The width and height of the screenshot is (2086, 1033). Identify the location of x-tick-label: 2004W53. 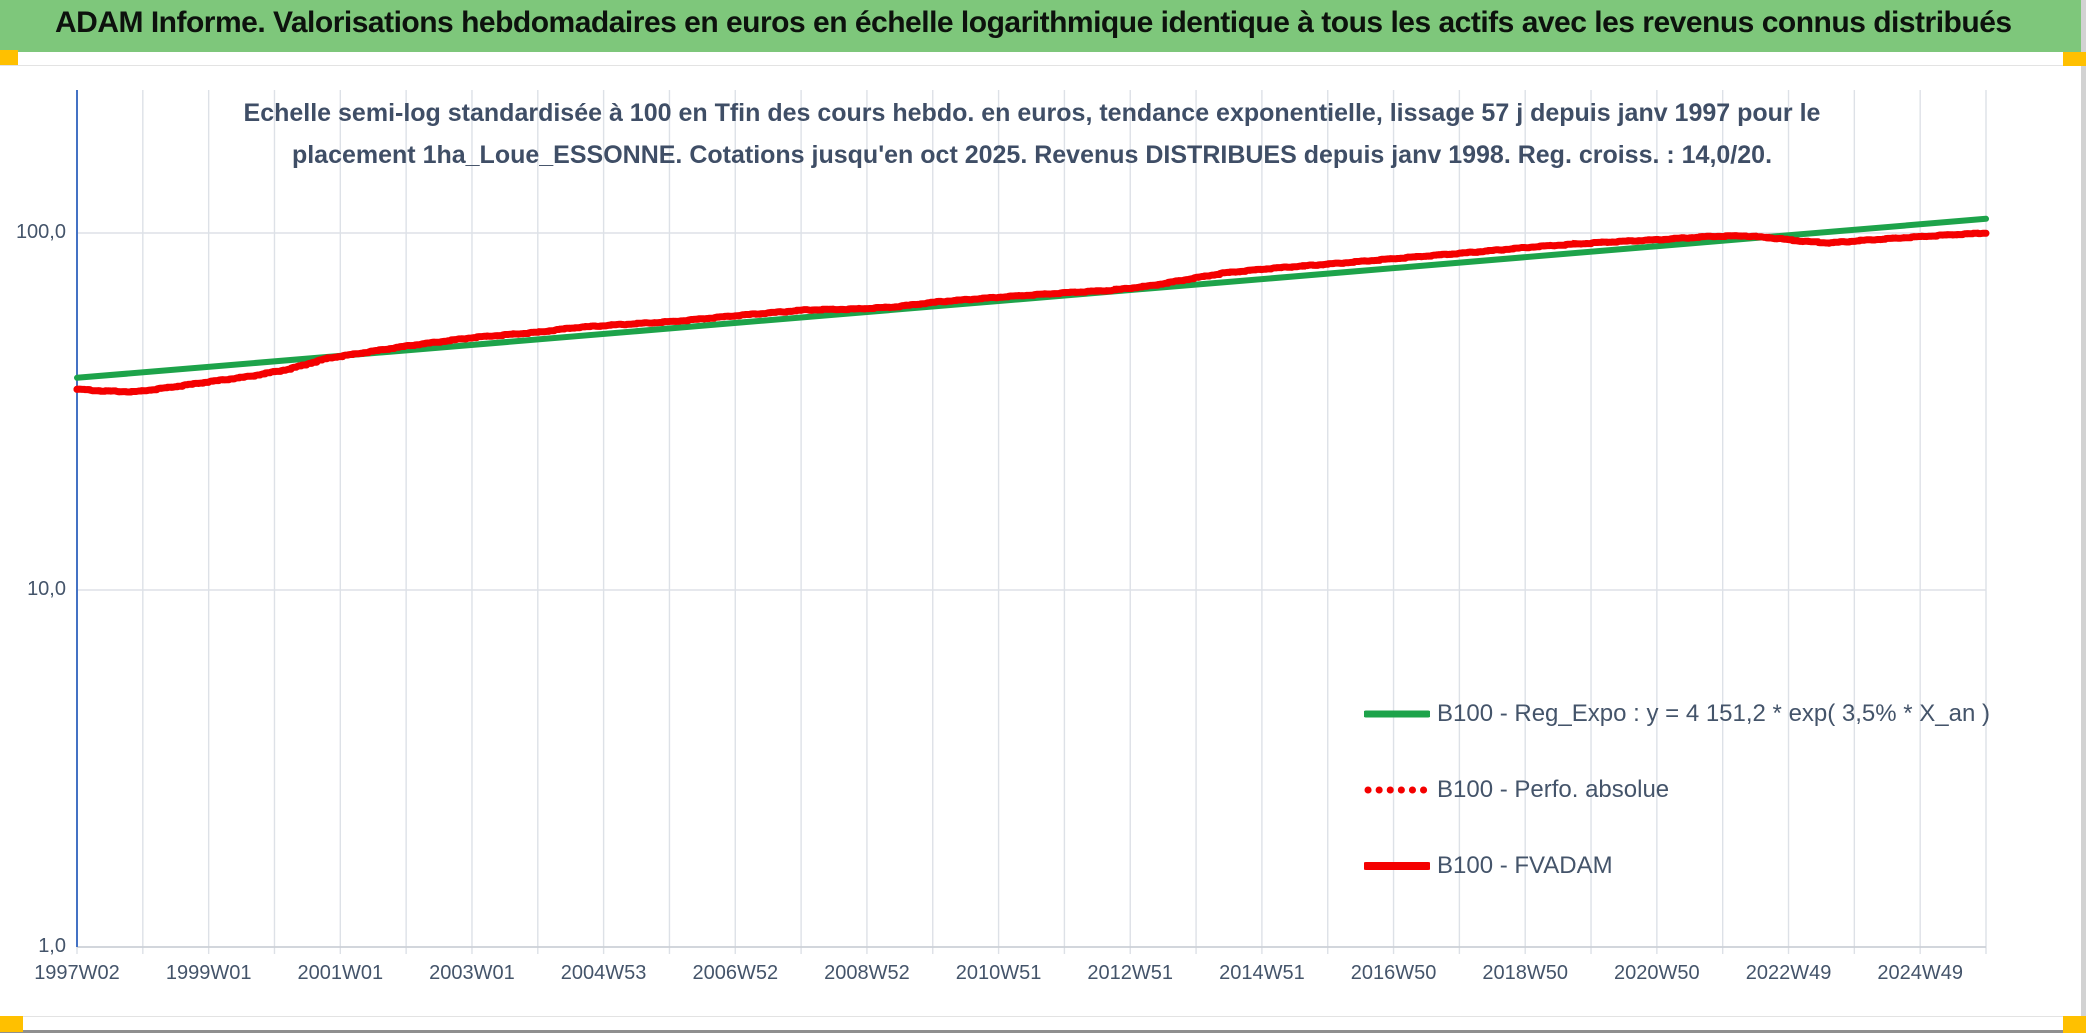
(603, 973).